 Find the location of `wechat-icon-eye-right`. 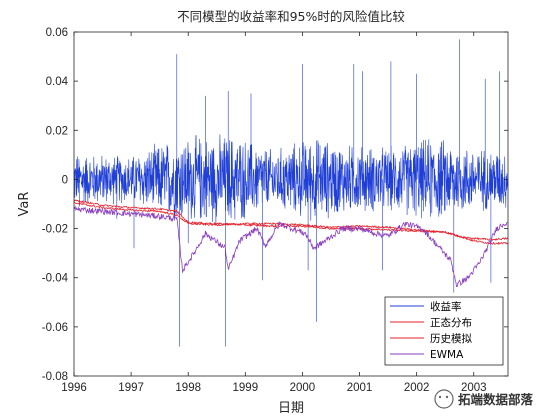

wechat-icon-eye-right is located at coordinates (447, 397).